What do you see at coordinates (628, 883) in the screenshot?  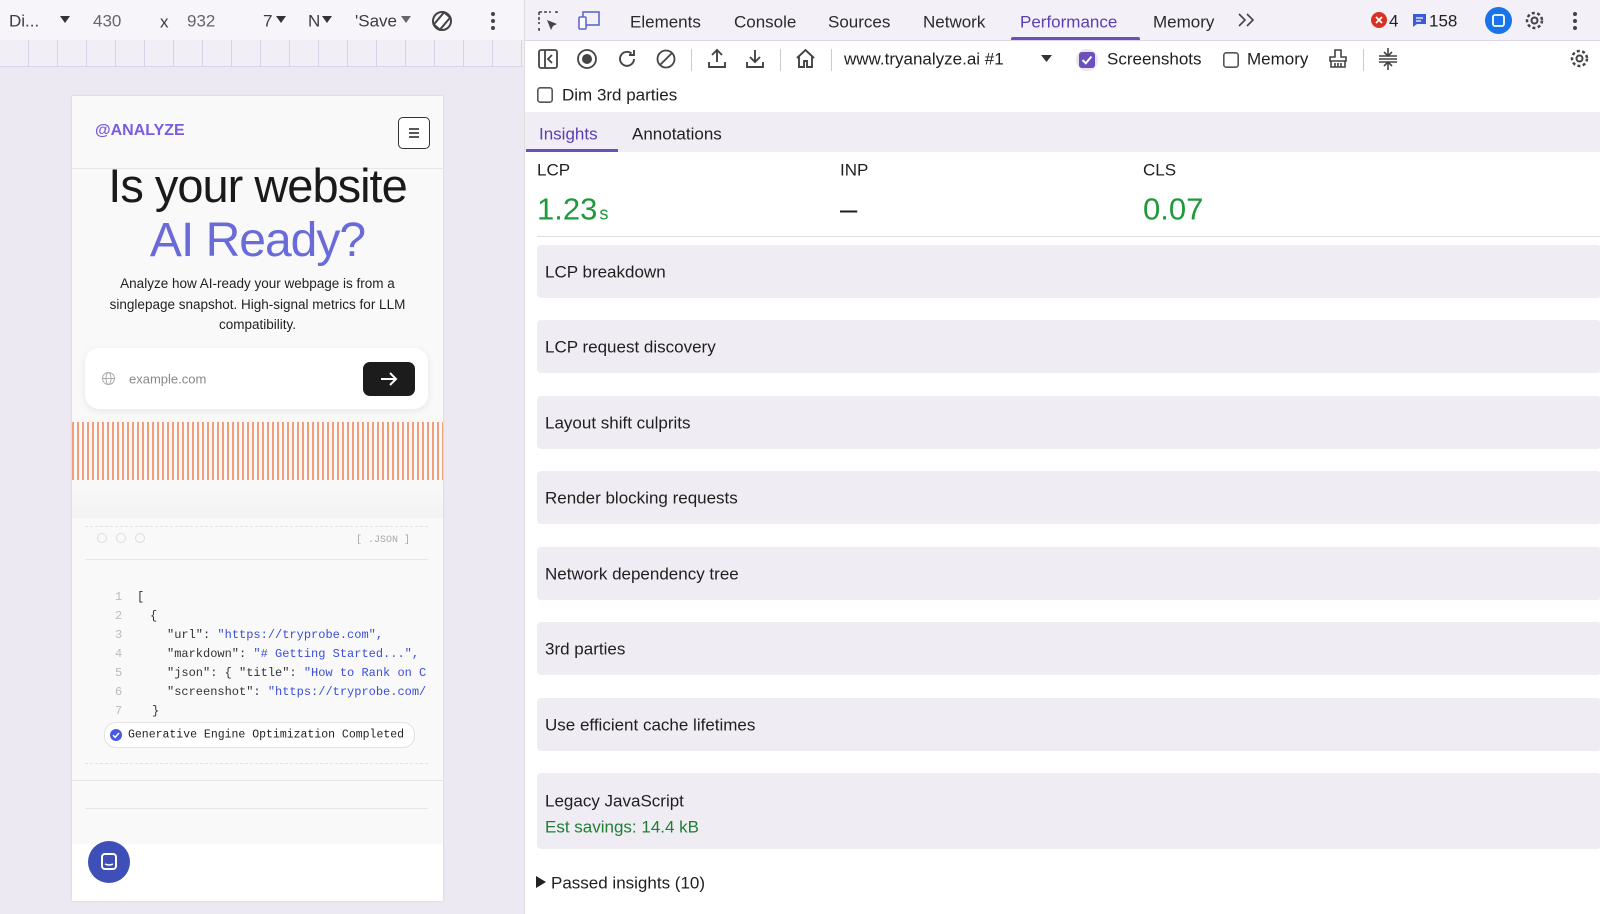 I see `passed-insights: Passed insights (10)` at bounding box center [628, 883].